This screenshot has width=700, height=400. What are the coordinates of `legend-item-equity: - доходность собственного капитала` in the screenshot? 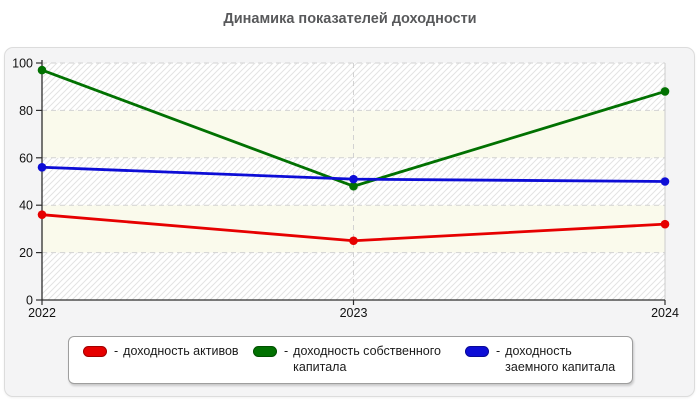 It's located at (359, 359).